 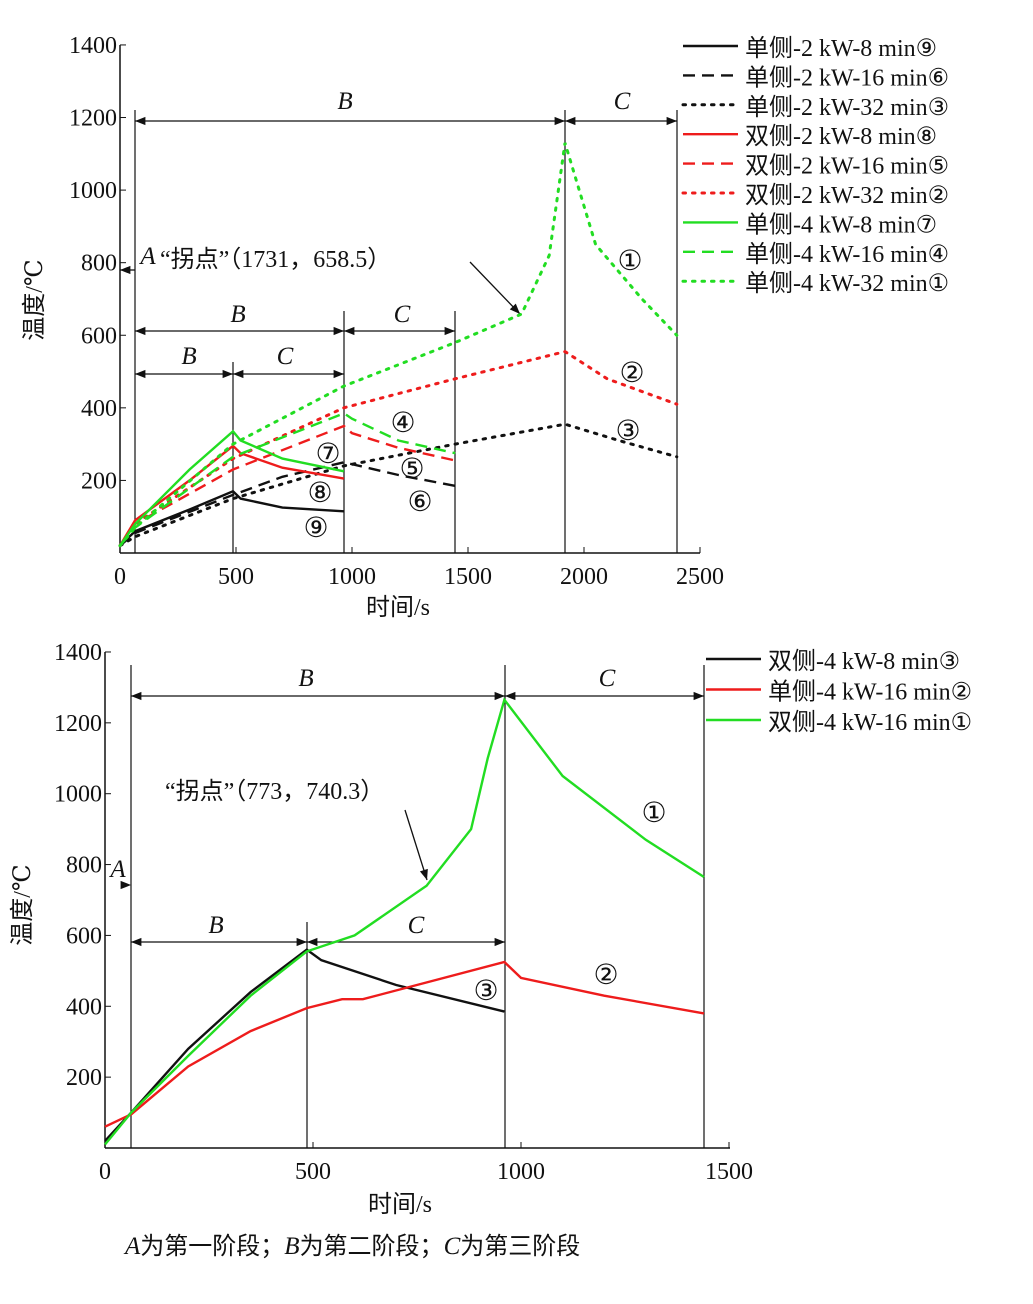 What do you see at coordinates (319, 492) in the screenshot?
I see `series-tag-label: ⑧` at bounding box center [319, 492].